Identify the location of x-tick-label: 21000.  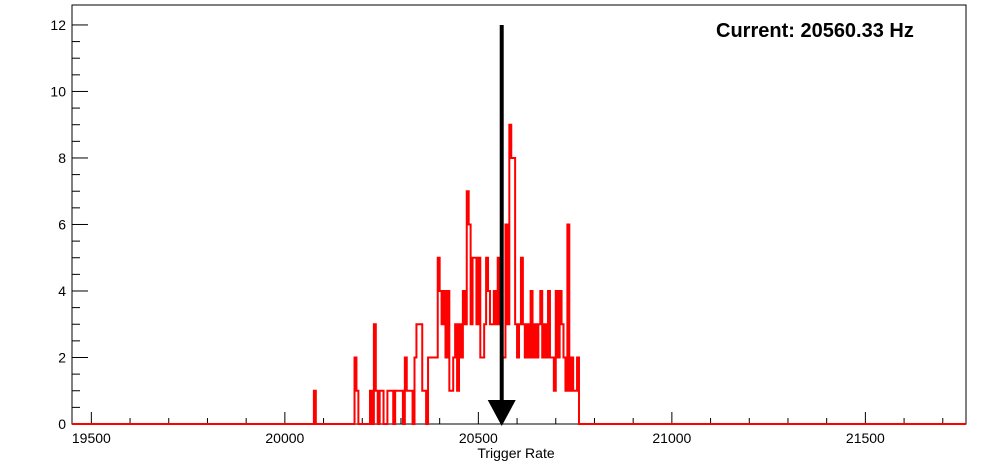
(671, 438).